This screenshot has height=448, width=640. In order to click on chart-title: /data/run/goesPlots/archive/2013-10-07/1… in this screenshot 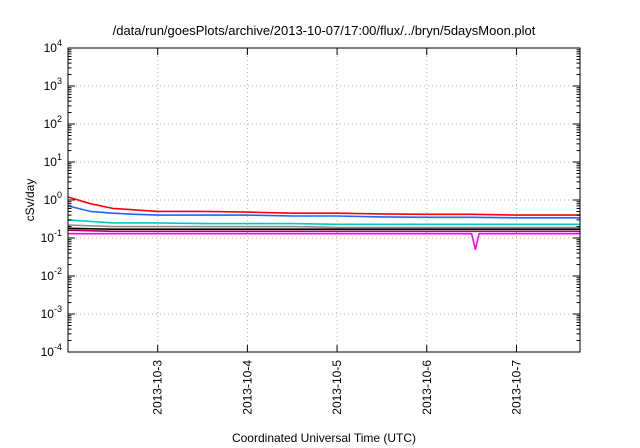, I will do `click(324, 30)`.